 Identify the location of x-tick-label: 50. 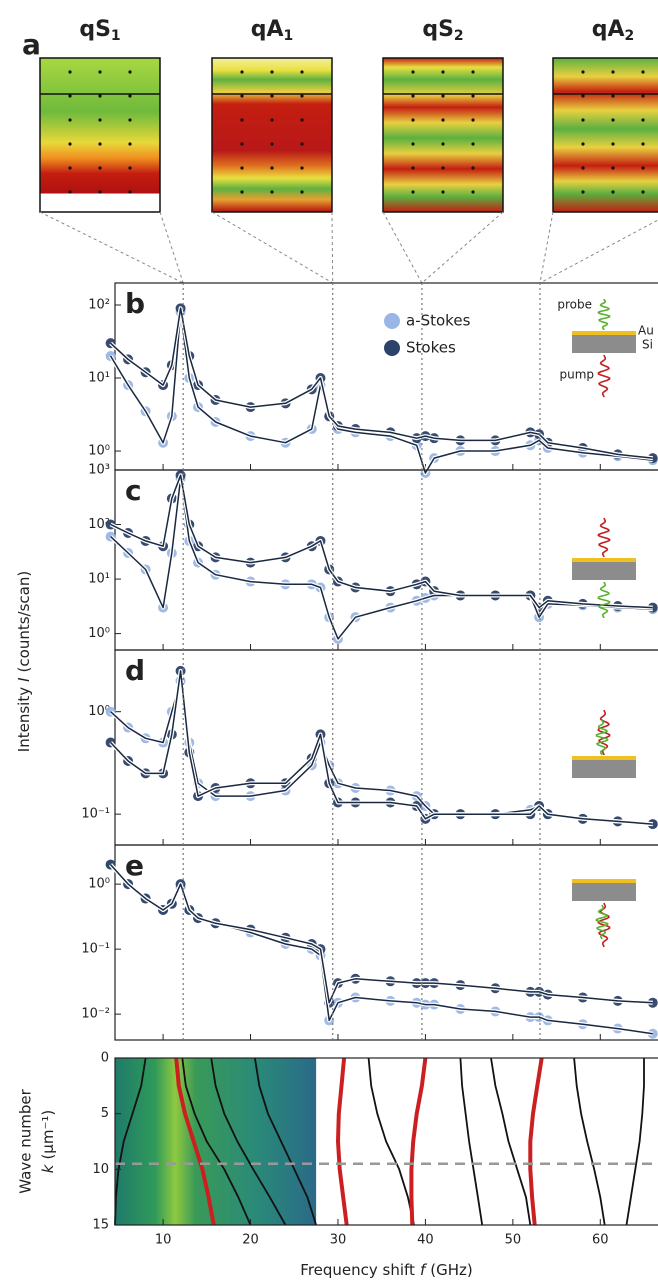
(513, 1240).